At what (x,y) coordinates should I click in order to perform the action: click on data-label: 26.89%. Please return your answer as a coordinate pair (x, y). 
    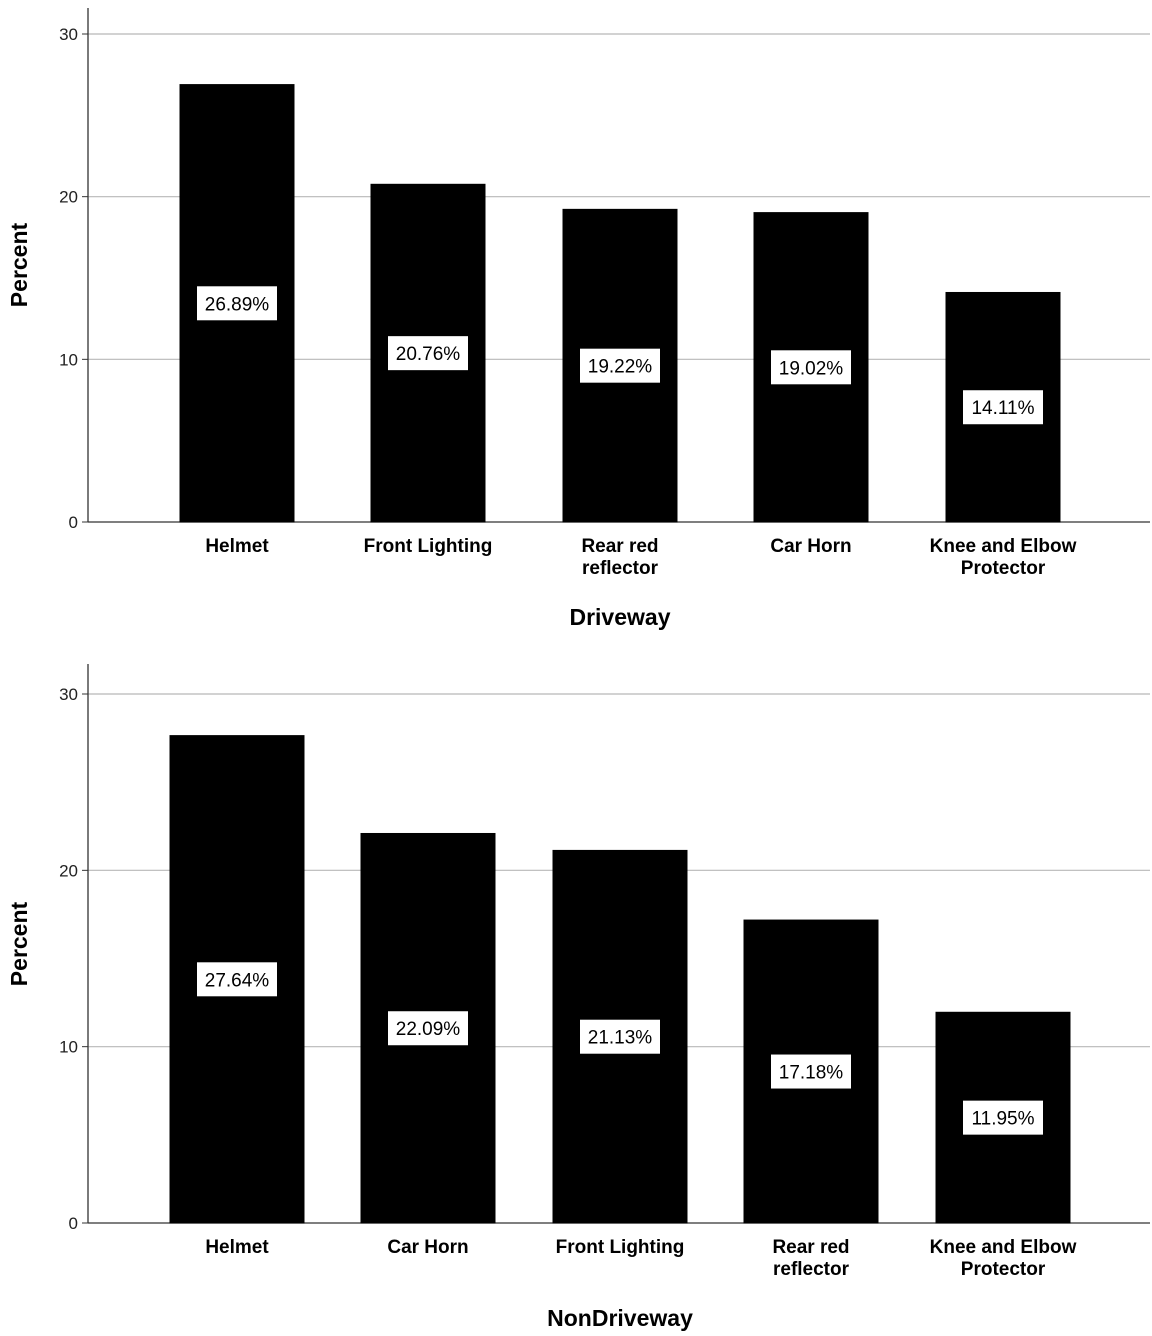
    Looking at the image, I should click on (237, 304).